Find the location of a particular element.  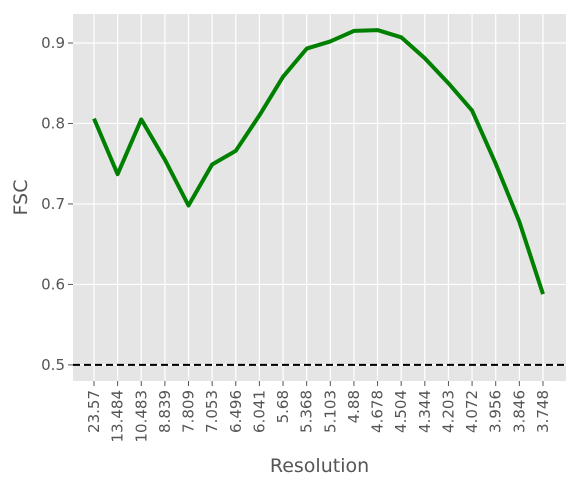

x-tick-label: 4.203 is located at coordinates (448, 411).